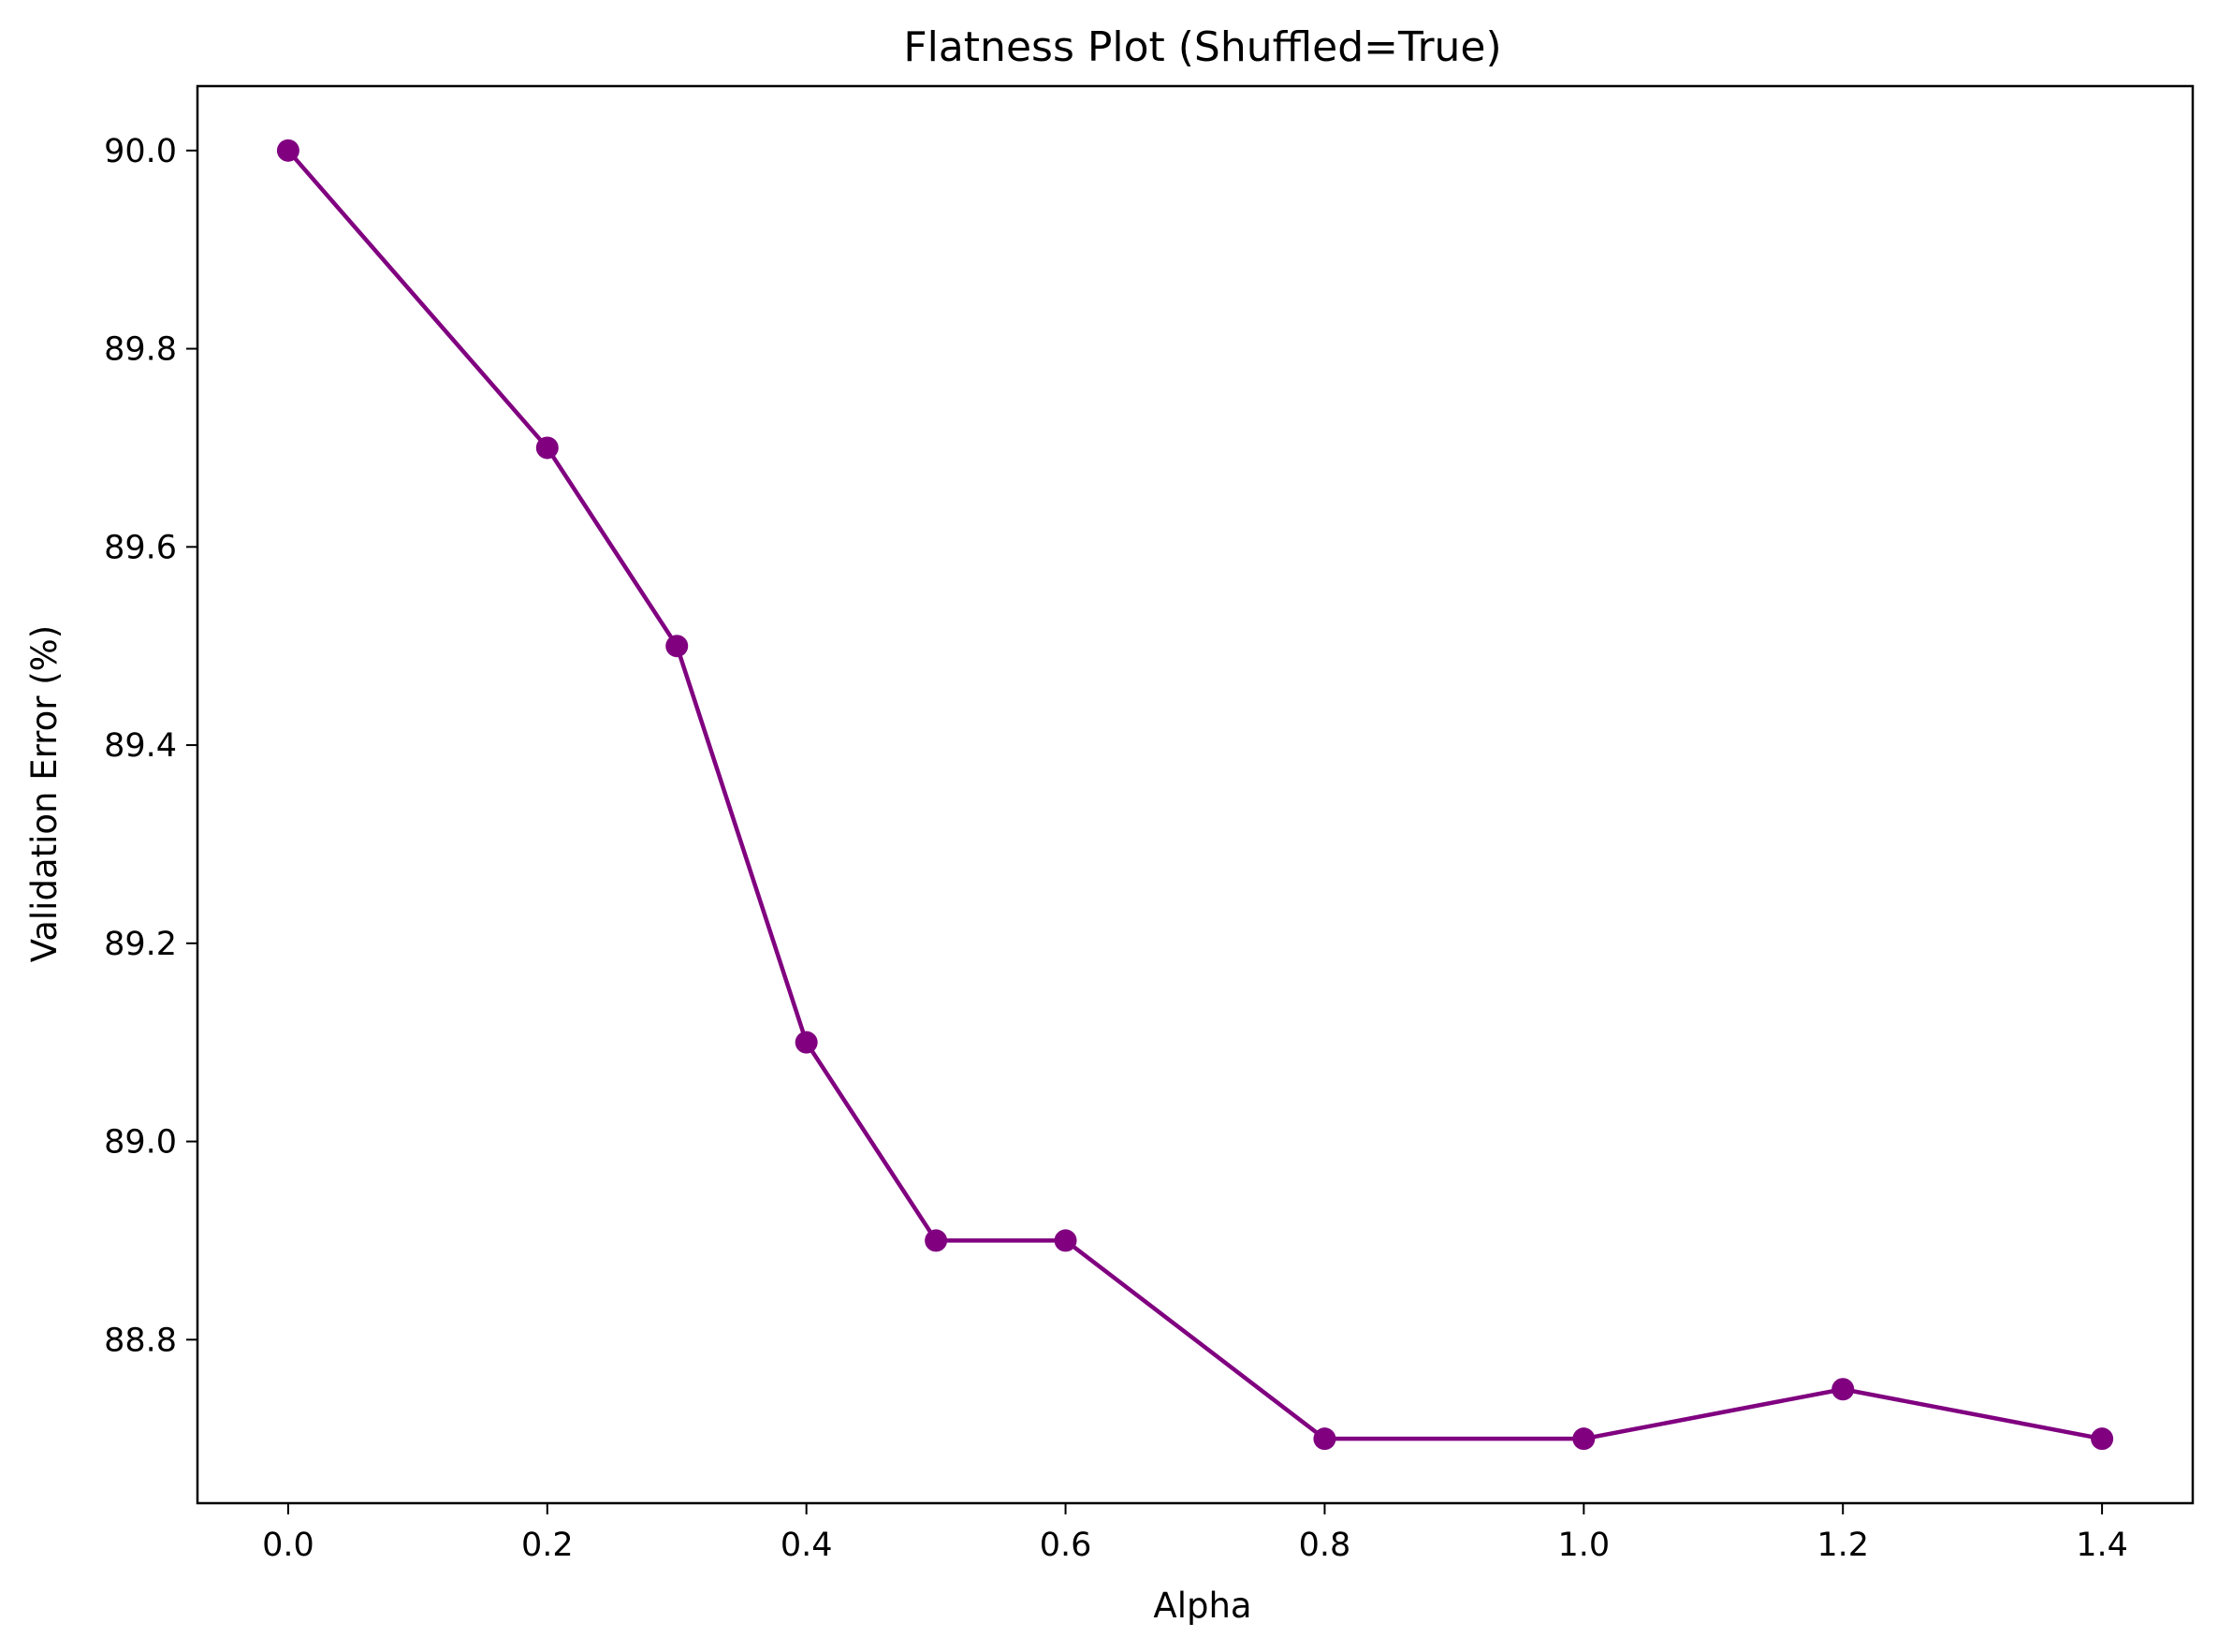  What do you see at coordinates (141, 151) in the screenshot?
I see `y-tick-label: 90.0` at bounding box center [141, 151].